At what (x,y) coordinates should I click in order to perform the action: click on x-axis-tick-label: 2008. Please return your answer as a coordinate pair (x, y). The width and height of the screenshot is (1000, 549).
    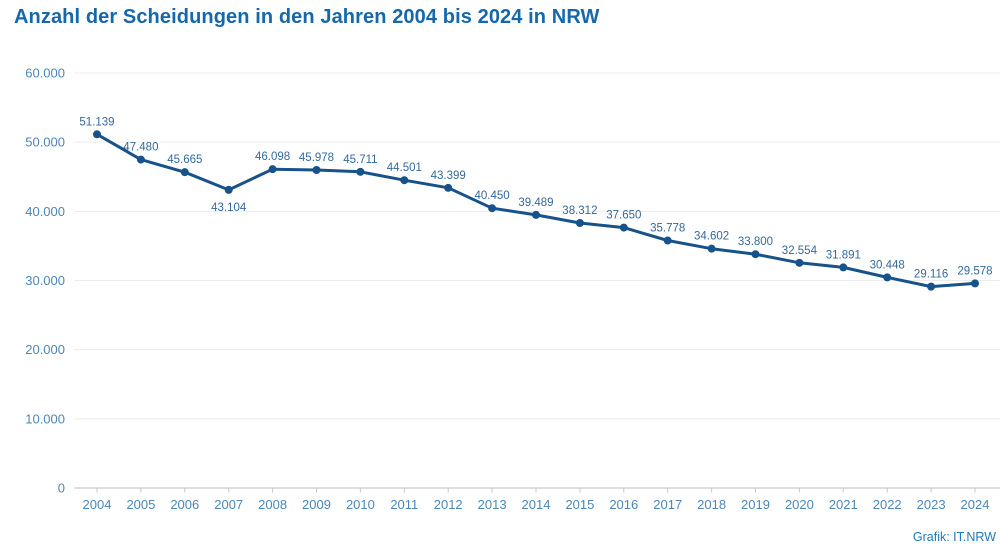
    Looking at the image, I should click on (272, 504).